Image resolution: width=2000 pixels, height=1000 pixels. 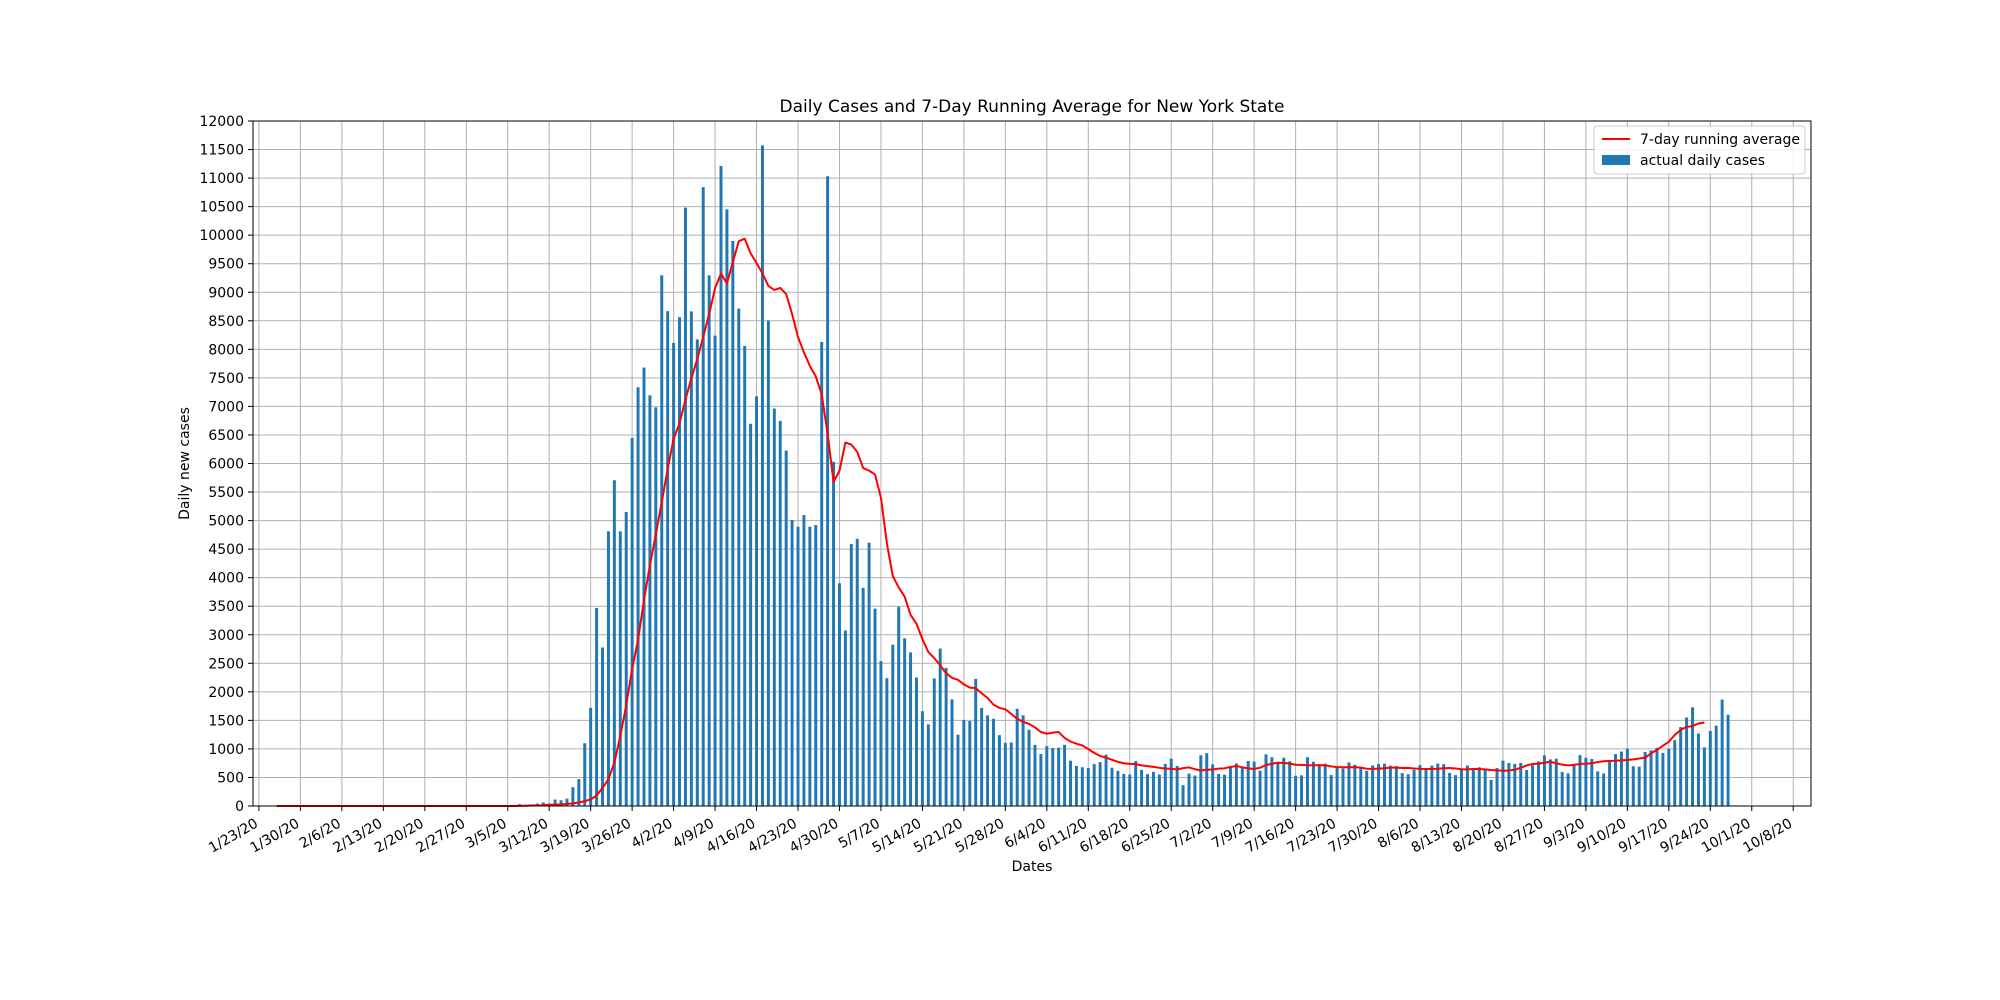 What do you see at coordinates (221, 122) in the screenshot?
I see `y-tick-label: 12000` at bounding box center [221, 122].